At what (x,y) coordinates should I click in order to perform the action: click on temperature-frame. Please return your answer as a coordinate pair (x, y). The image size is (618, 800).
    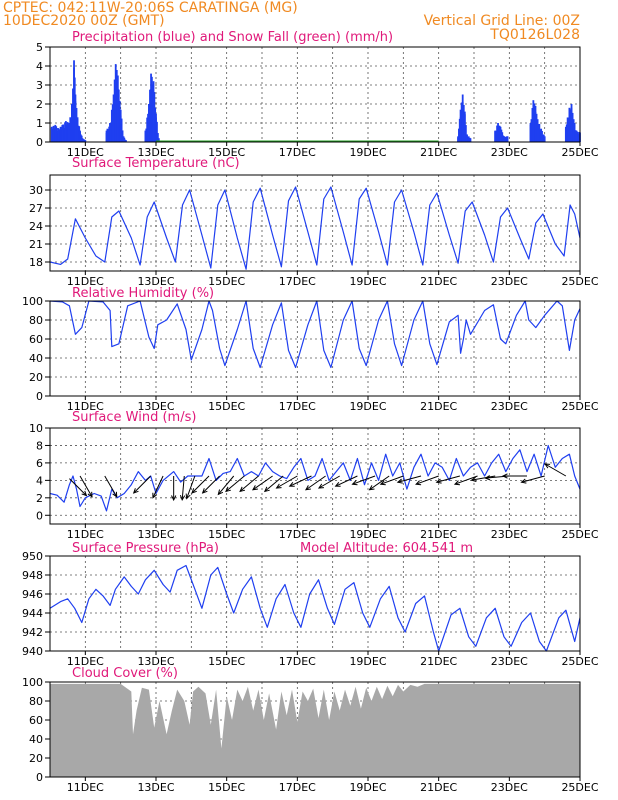
    Looking at the image, I should click on (315, 223).